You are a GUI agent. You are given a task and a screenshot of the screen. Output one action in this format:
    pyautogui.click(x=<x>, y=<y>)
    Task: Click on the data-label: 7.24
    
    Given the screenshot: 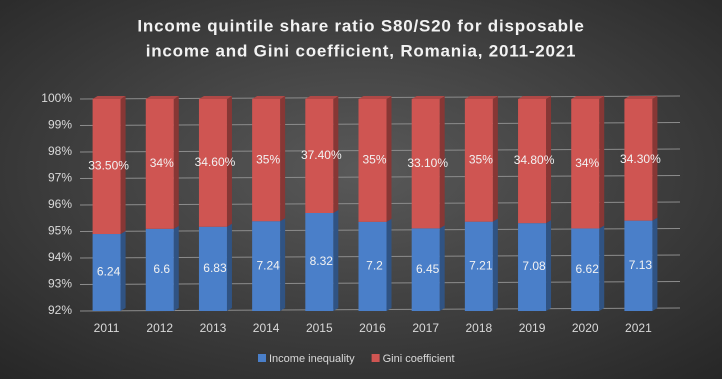 What is the action you would take?
    pyautogui.click(x=268, y=265)
    